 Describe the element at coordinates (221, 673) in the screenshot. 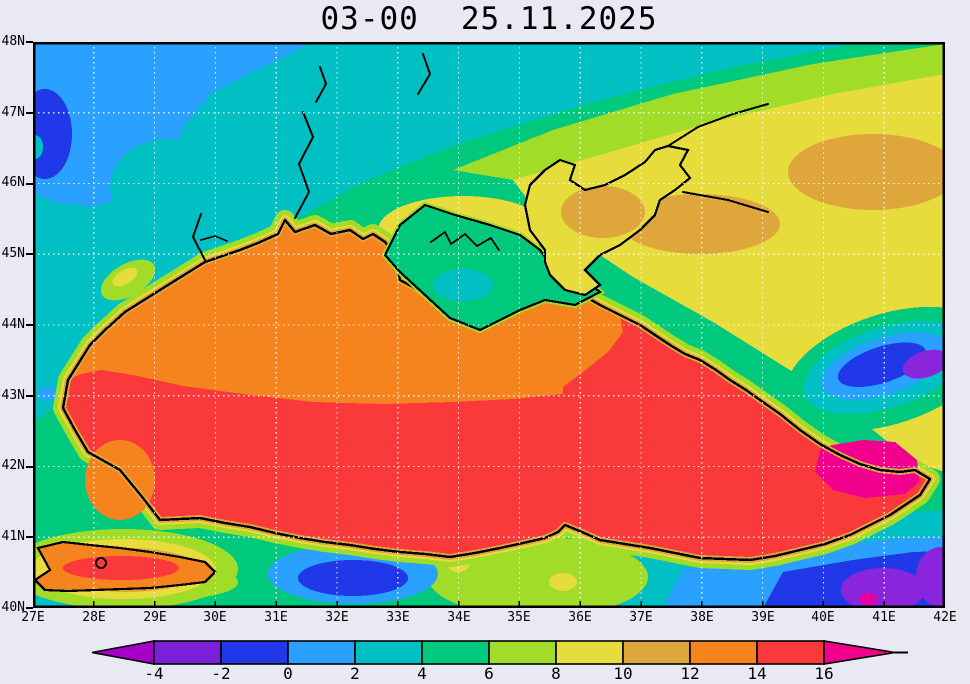

I see `cbar-tick--2: -2` at that location.